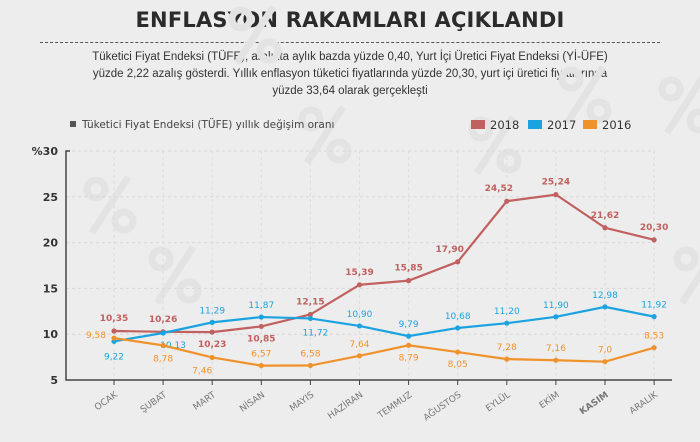 Image resolution: width=700 pixels, height=442 pixels. What do you see at coordinates (561, 125) in the screenshot?
I see `legend-label: 2017` at bounding box center [561, 125].